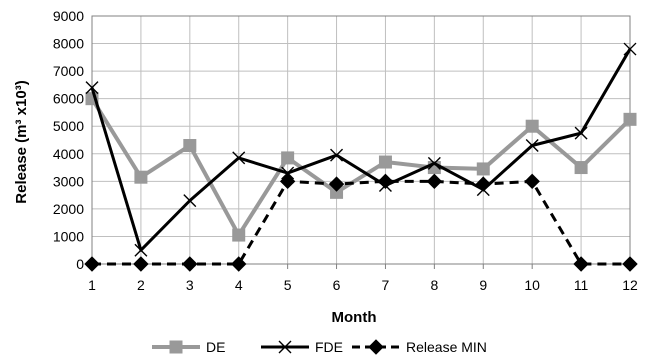 The width and height of the screenshot is (647, 356). I want to click on x-tick-label: 4, so click(239, 285).